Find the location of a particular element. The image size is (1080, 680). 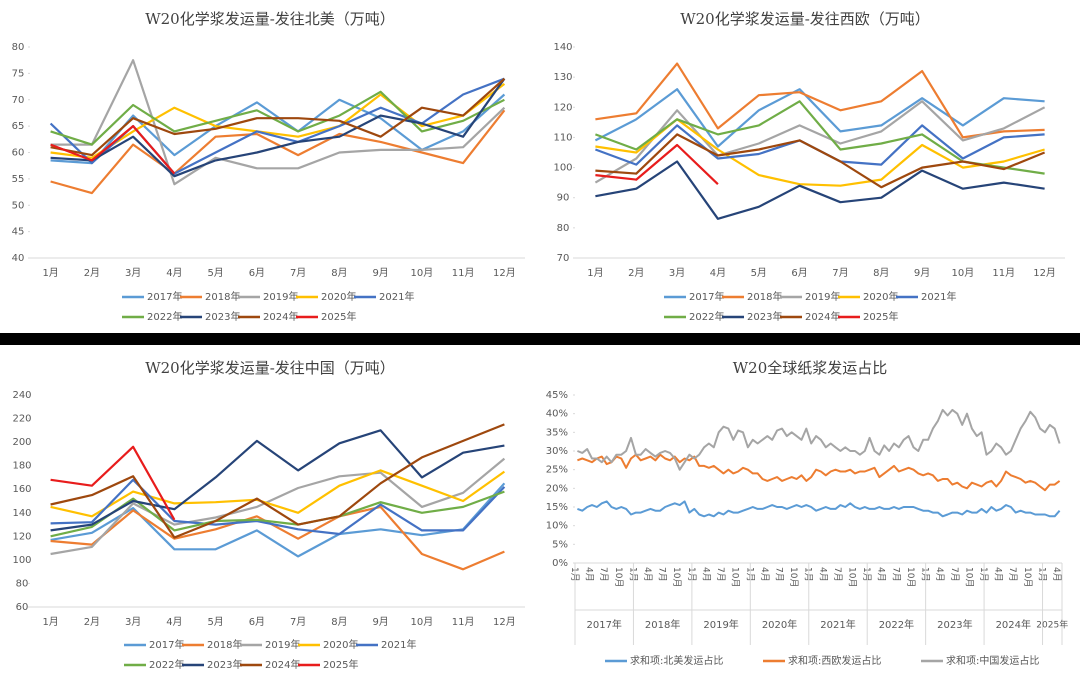

legend-label: 求和项:中国发运占比 is located at coordinates (992, 660).